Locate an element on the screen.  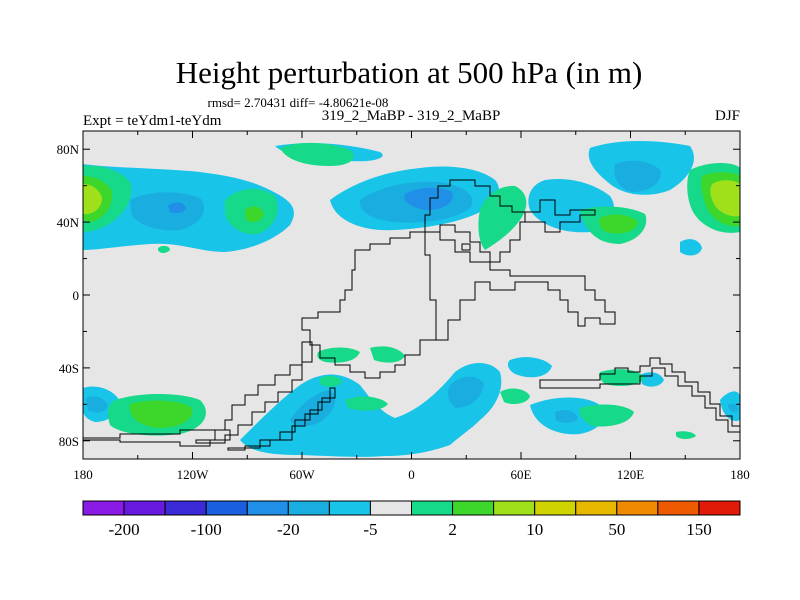
region-group-blue is located at coordinates (310, 200).